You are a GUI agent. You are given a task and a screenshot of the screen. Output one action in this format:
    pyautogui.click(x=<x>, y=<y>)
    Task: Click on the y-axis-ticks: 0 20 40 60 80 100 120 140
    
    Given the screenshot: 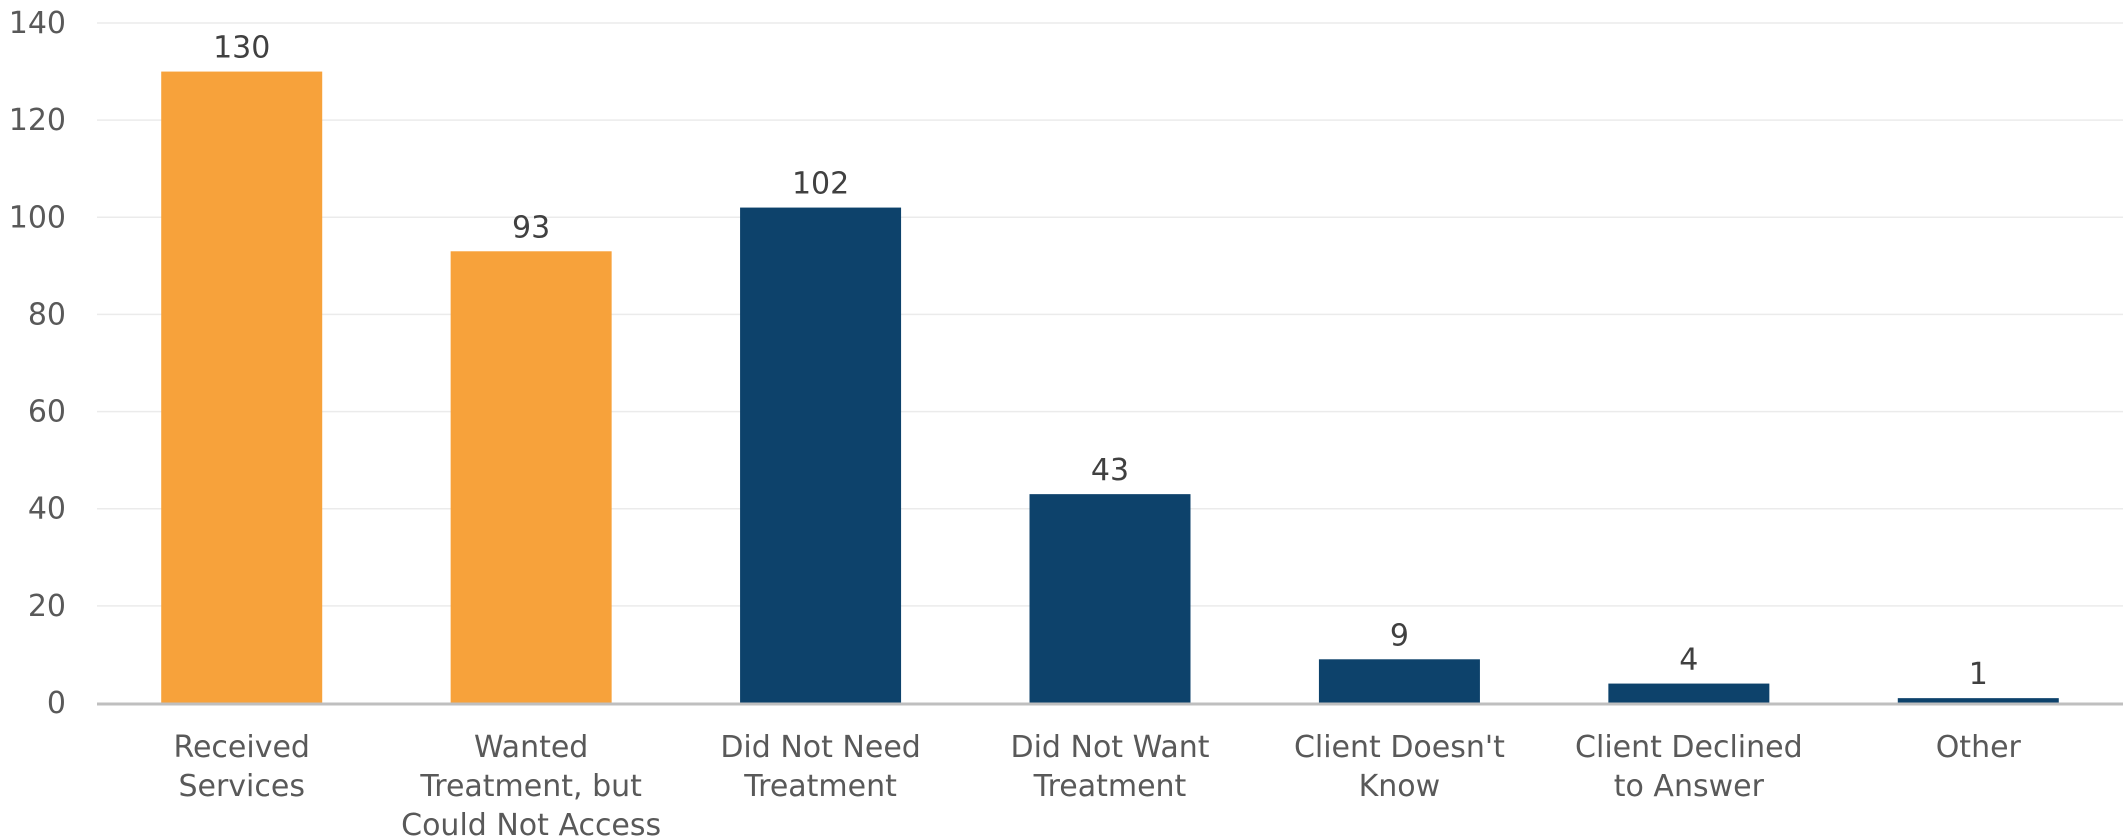 What is the action you would take?
    pyautogui.click(x=37, y=363)
    